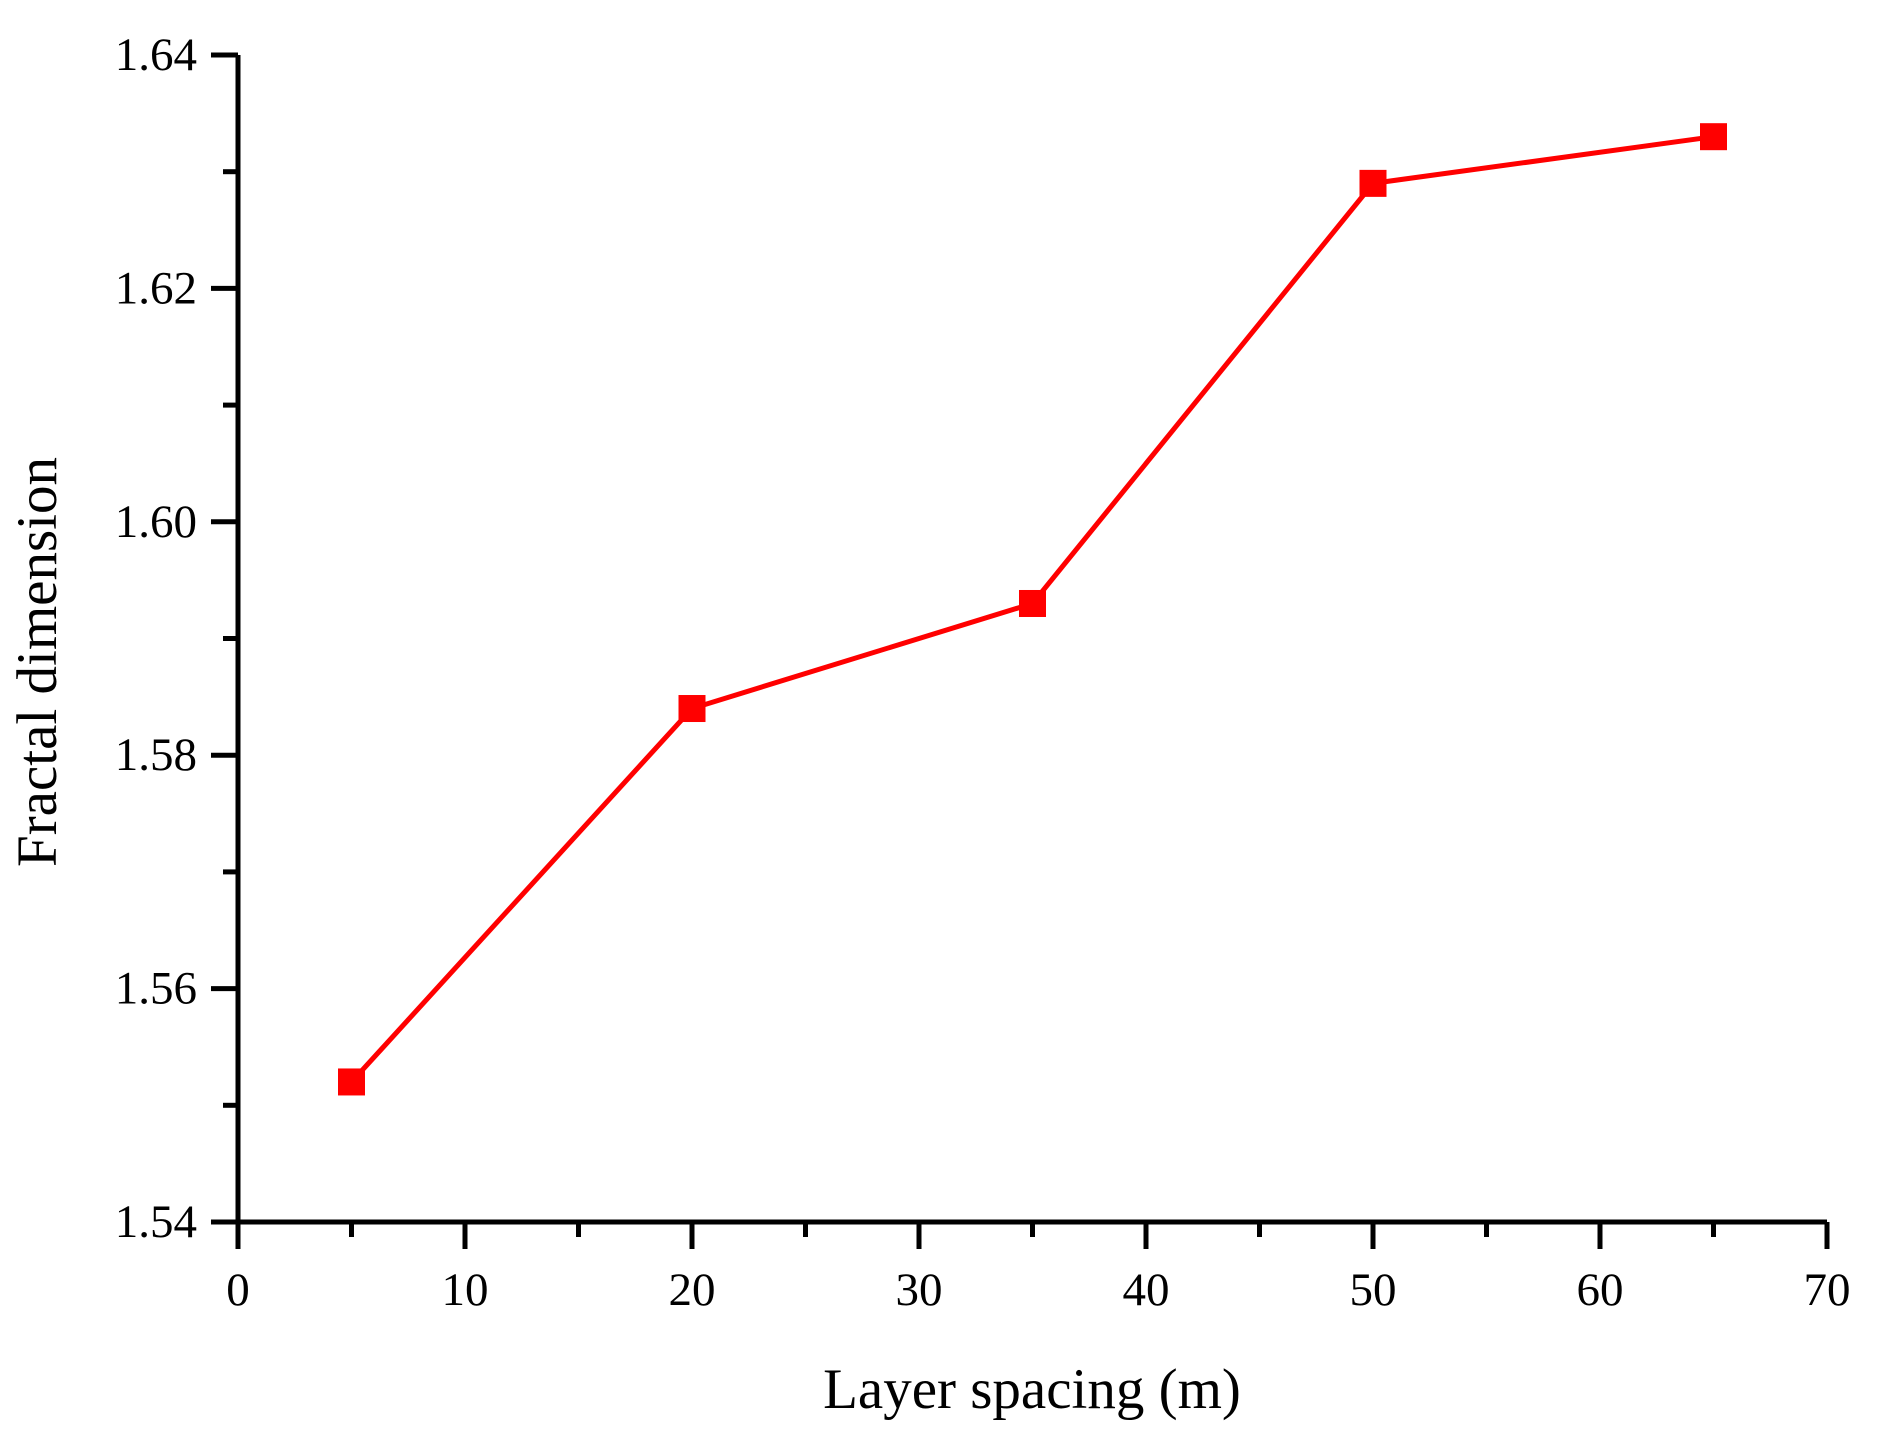 Image resolution: width=1879 pixels, height=1437 pixels. What do you see at coordinates (238, 1290) in the screenshot?
I see `x-tick-label: 0` at bounding box center [238, 1290].